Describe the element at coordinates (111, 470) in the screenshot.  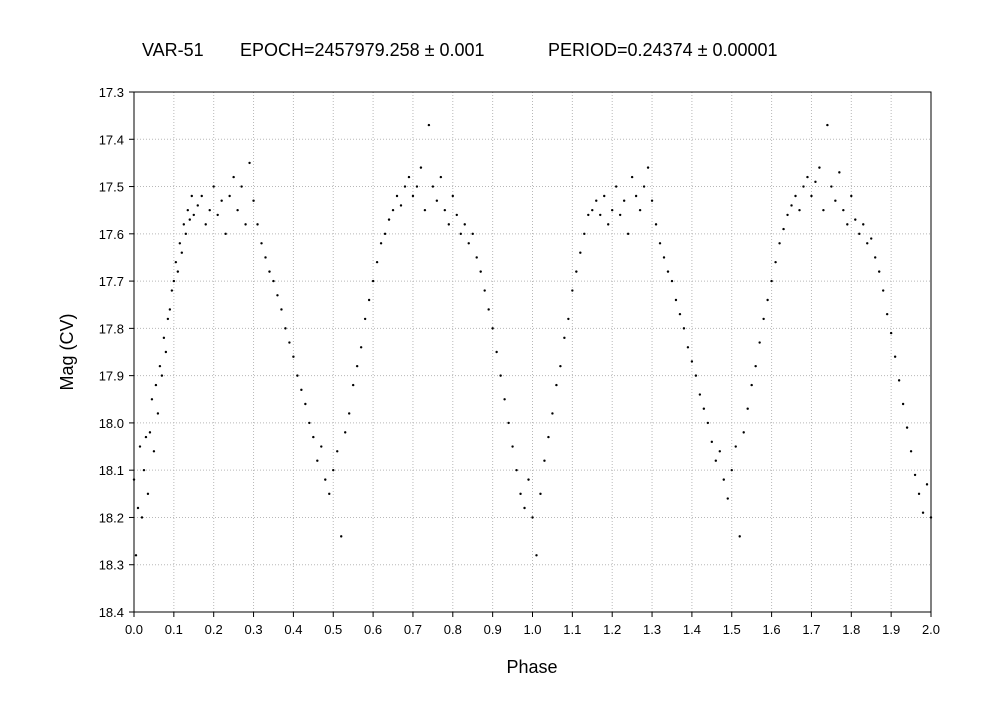
I see `y-tick-label: 18.1` at that location.